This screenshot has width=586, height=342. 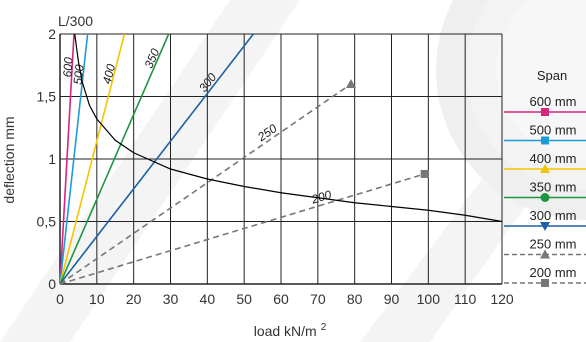 What do you see at coordinates (553, 215) in the screenshot?
I see `legend-label: 300 mm` at bounding box center [553, 215].